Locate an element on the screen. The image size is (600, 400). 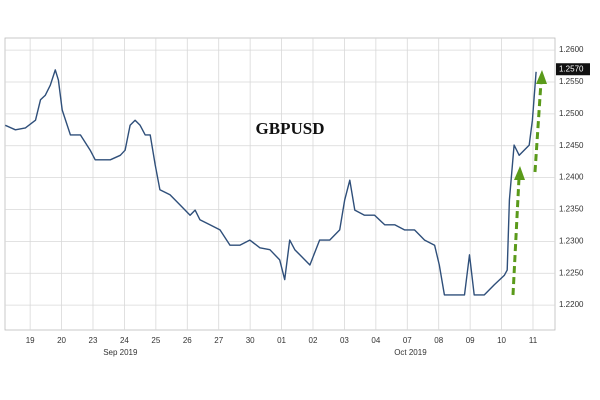
x-tick-label: 04 is located at coordinates (375, 340).